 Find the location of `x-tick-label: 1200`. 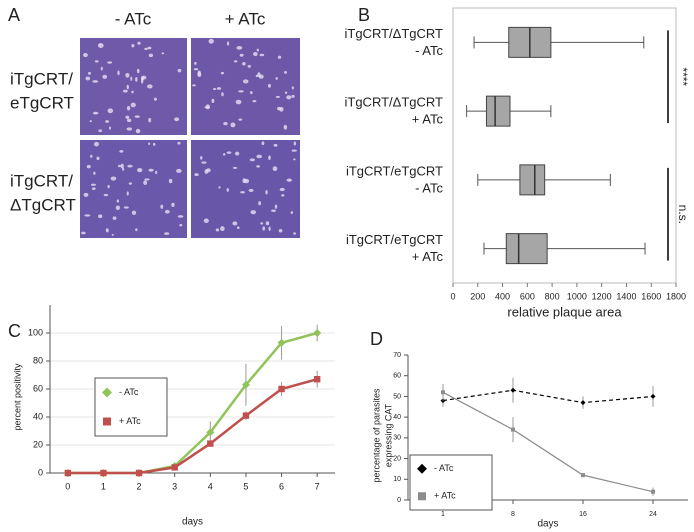

x-tick-label: 1200 is located at coordinates (602, 296).